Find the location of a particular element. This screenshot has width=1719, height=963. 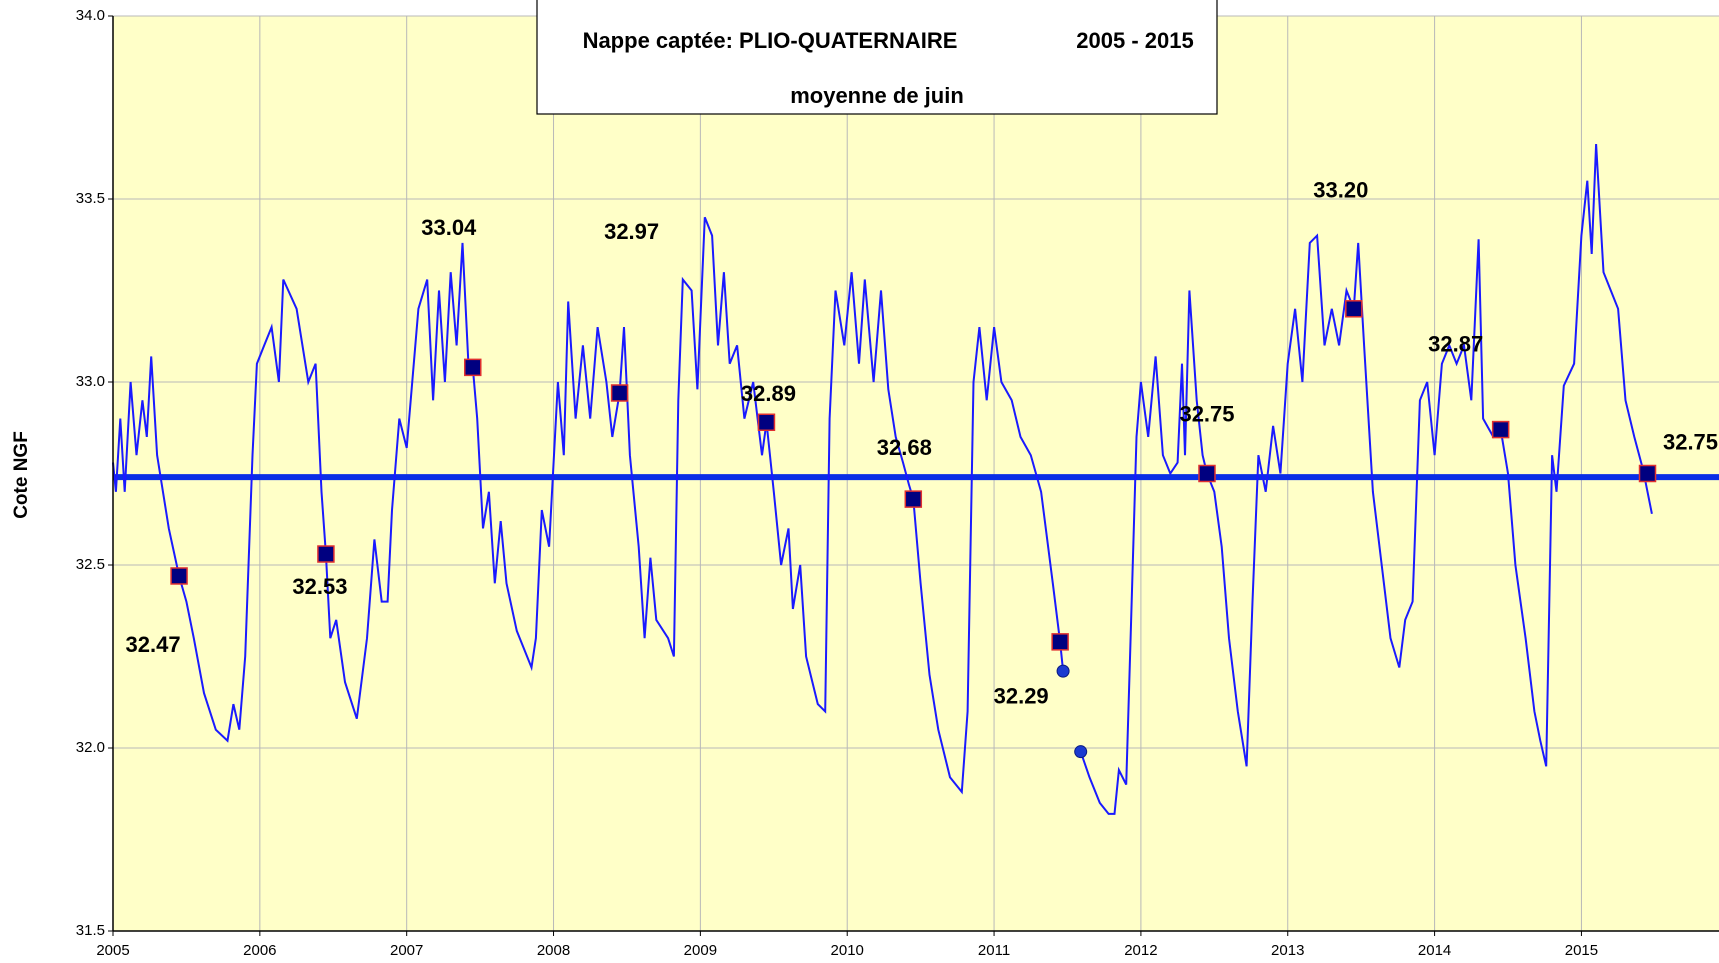

data-label: 32.68 is located at coordinates (904, 447).